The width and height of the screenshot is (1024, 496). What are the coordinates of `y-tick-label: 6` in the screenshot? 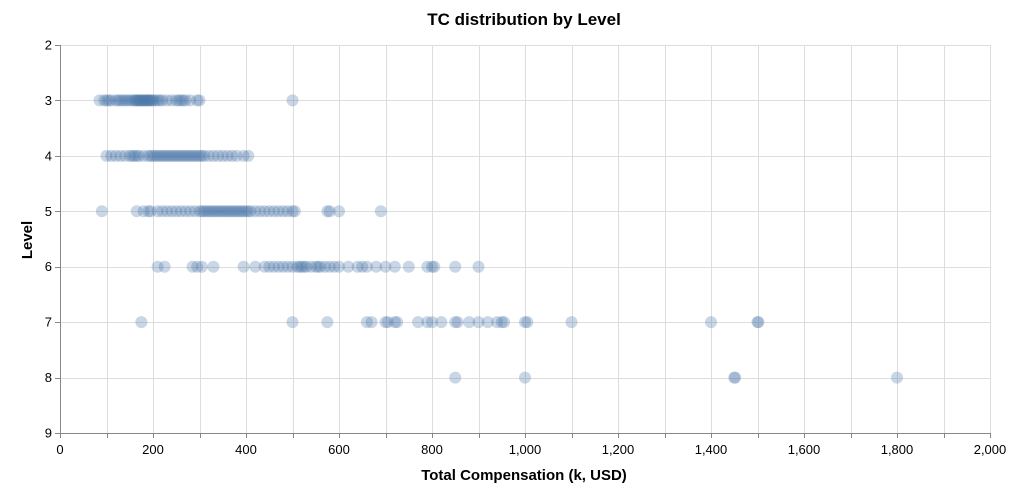 It's located at (48, 266).